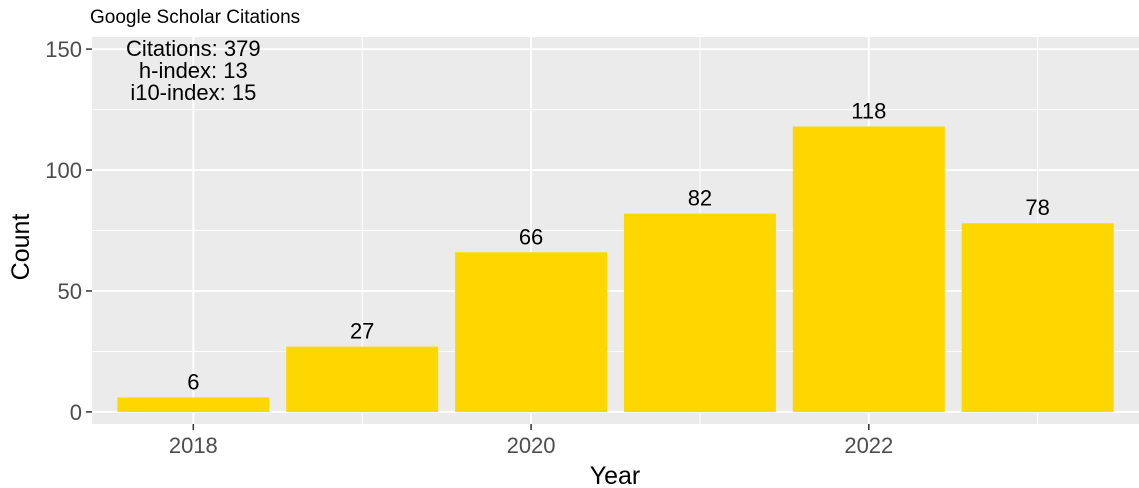 This screenshot has width=1139, height=488. I want to click on data-label: 118, so click(868, 110).